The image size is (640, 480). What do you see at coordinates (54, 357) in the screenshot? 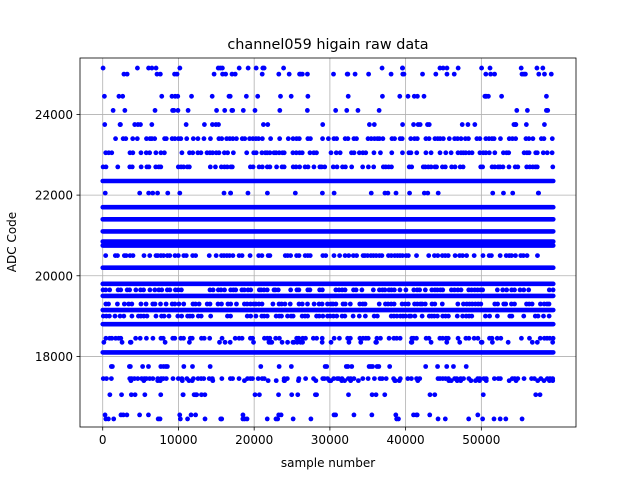
I see `y-tick-label: 18000` at bounding box center [54, 357].